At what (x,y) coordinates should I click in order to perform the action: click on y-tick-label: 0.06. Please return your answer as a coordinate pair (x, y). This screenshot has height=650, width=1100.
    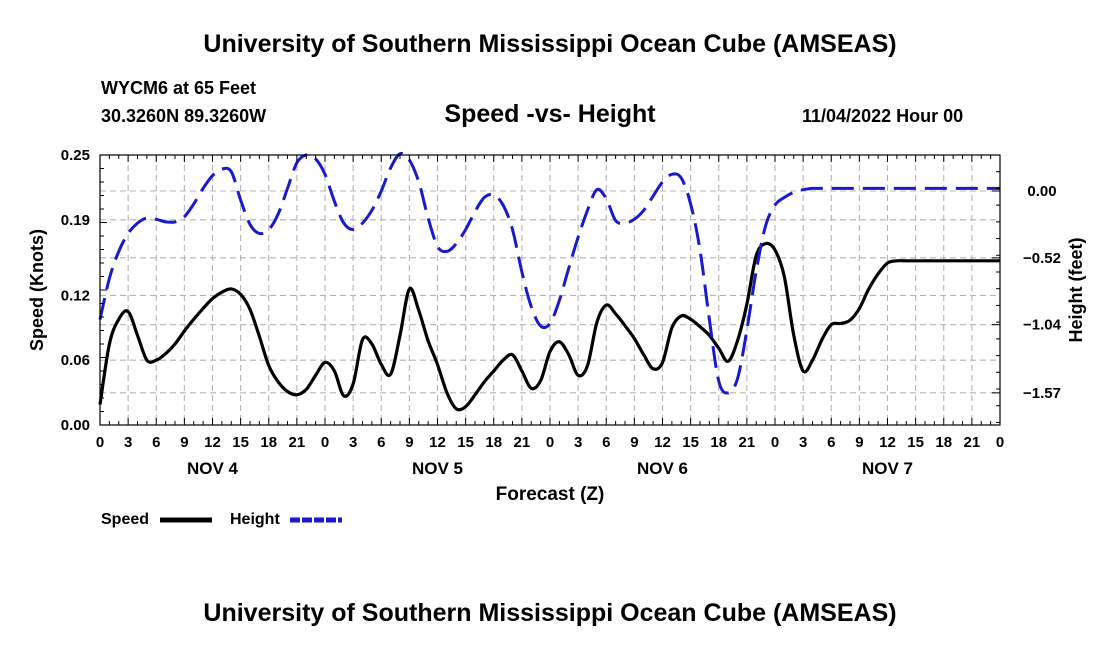
    Looking at the image, I should click on (75, 360).